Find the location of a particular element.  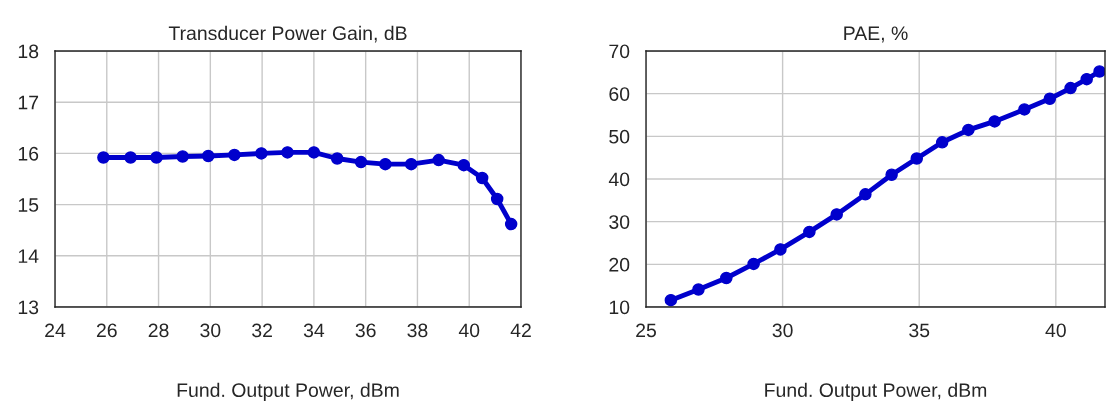

x-tick-label: 32 is located at coordinates (262, 330).